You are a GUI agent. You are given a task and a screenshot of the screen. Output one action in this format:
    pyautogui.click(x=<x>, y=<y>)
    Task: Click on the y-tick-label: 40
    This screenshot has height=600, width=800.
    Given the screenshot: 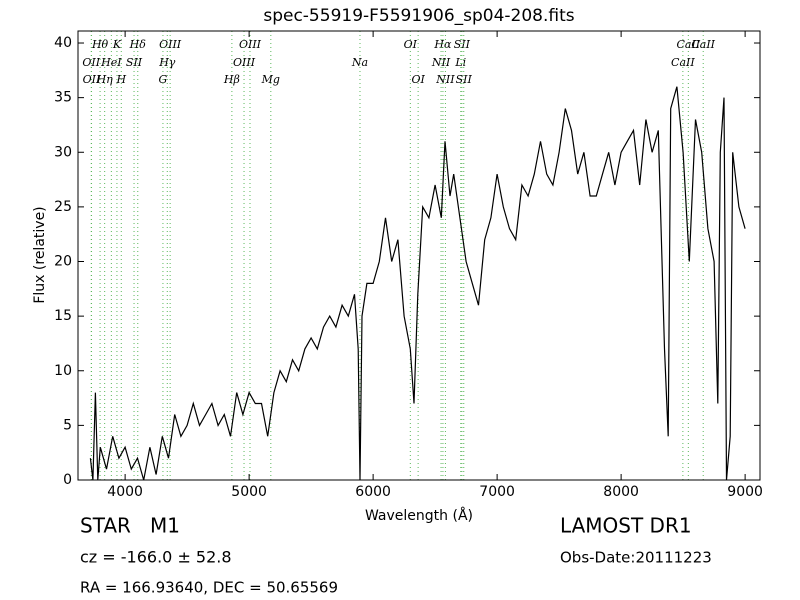 What is the action you would take?
    pyautogui.click(x=63, y=43)
    